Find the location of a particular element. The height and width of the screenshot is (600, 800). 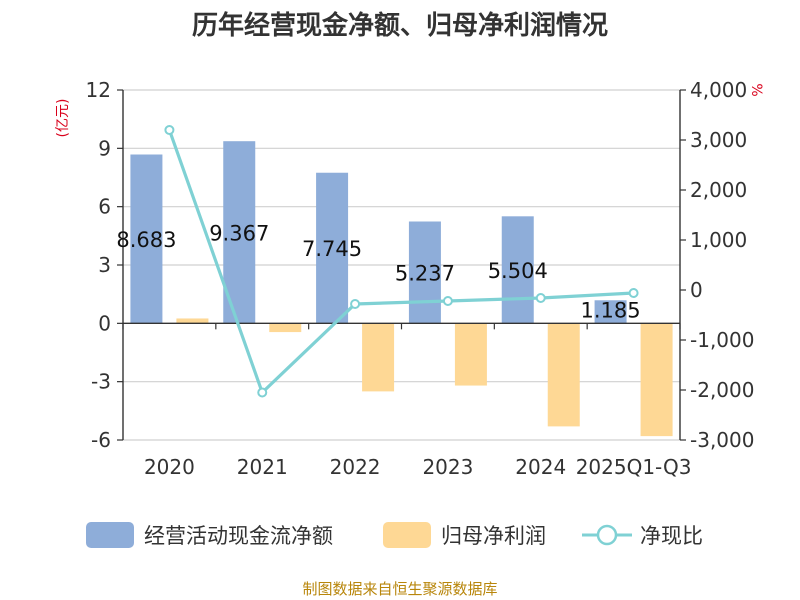

cashflow-data-label: 1.185 is located at coordinates (611, 310).